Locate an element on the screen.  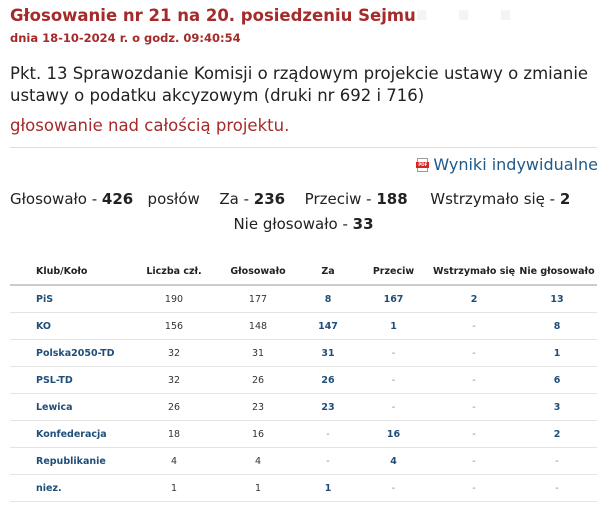
column-header-voted: Głosowało is located at coordinates (258, 272).